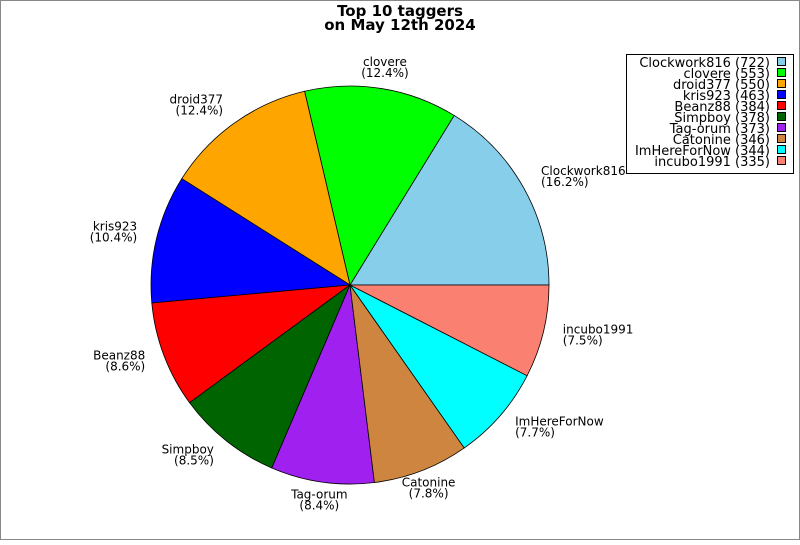 This screenshot has height=545, width=800. I want to click on pie-slice-kris923, so click(251, 241).